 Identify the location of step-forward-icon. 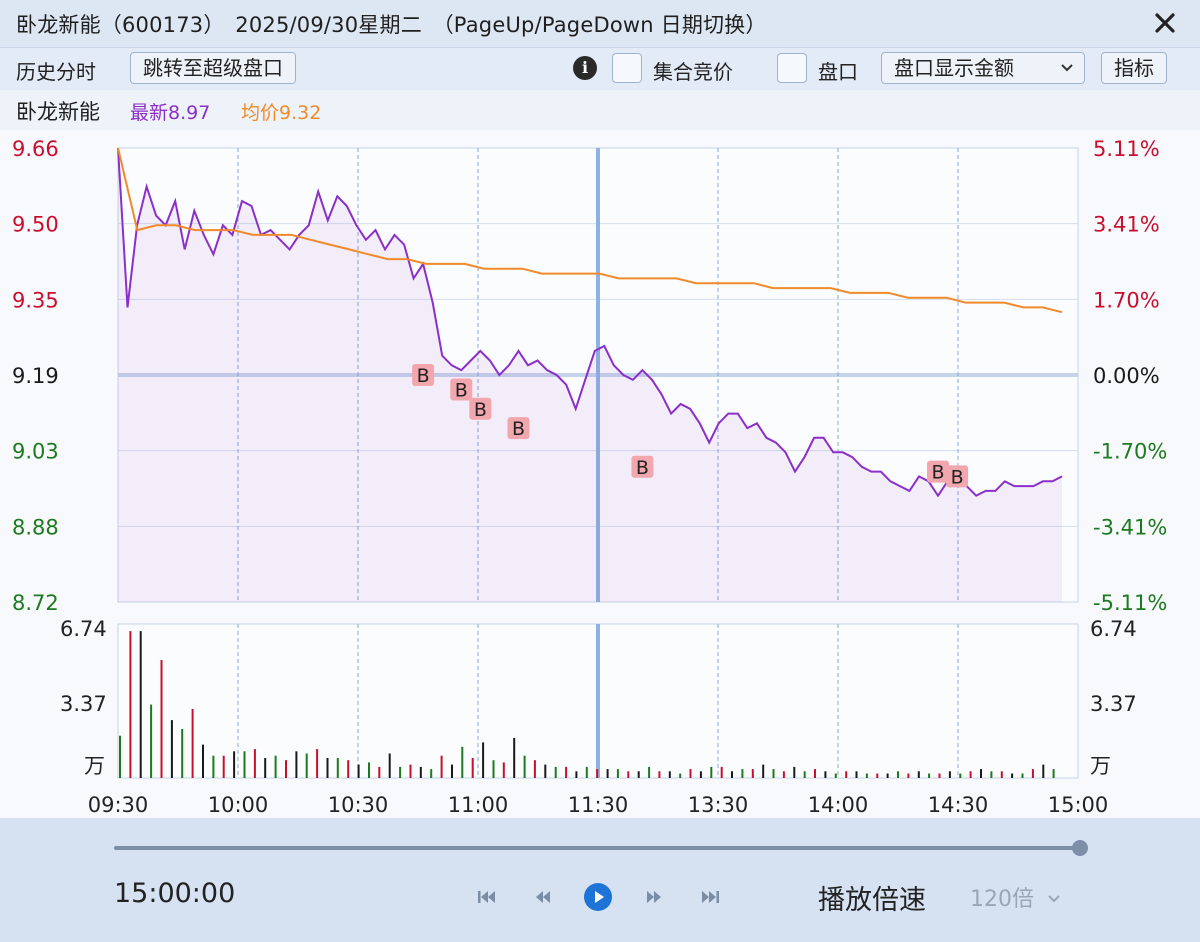
(654, 897).